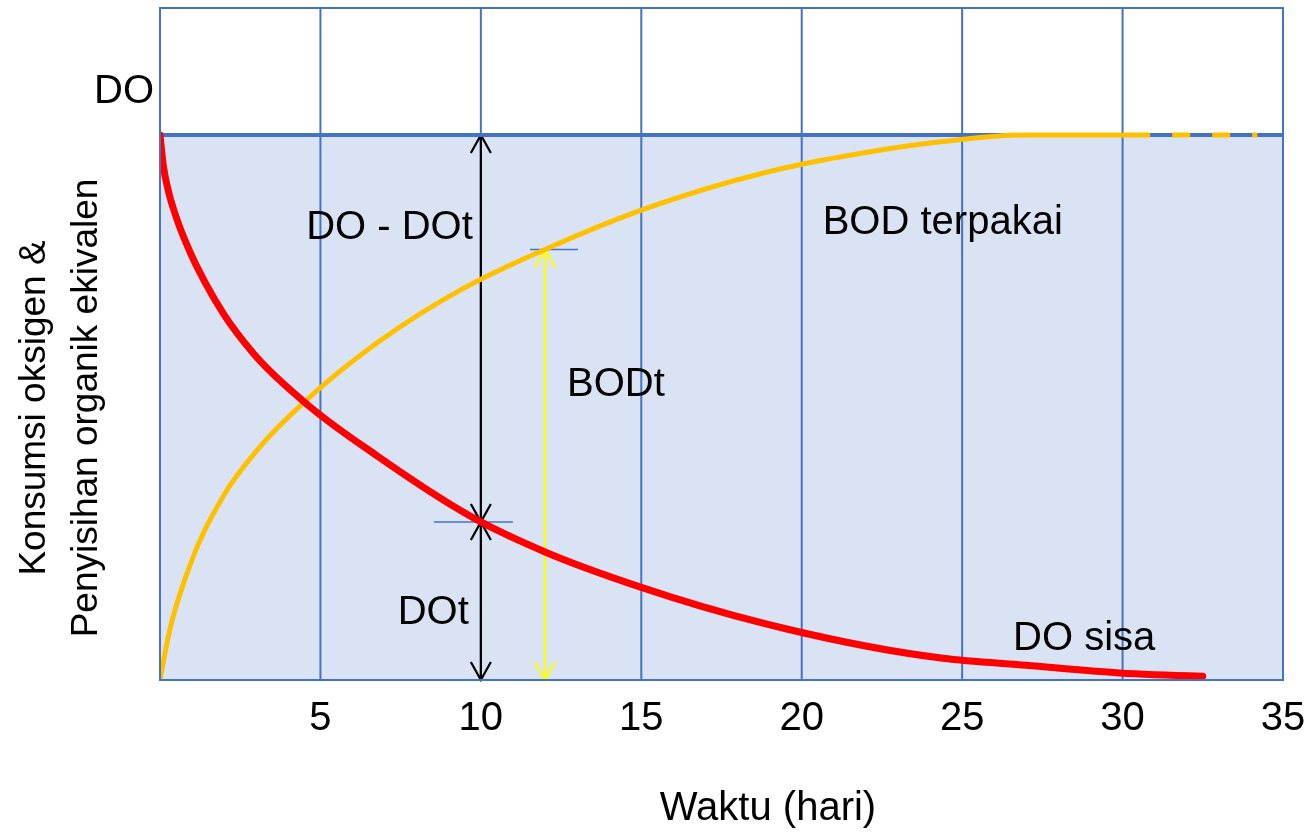 This screenshot has width=1305, height=836. Describe the element at coordinates (433, 609) in the screenshot. I see `annotation: DOt` at that location.